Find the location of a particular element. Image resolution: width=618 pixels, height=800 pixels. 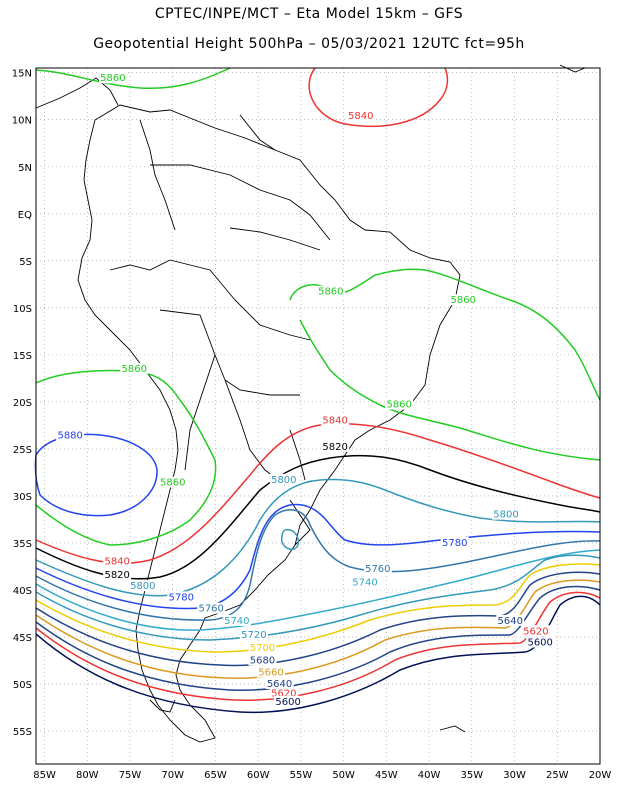

contour-label: 5660 is located at coordinates (270, 673).